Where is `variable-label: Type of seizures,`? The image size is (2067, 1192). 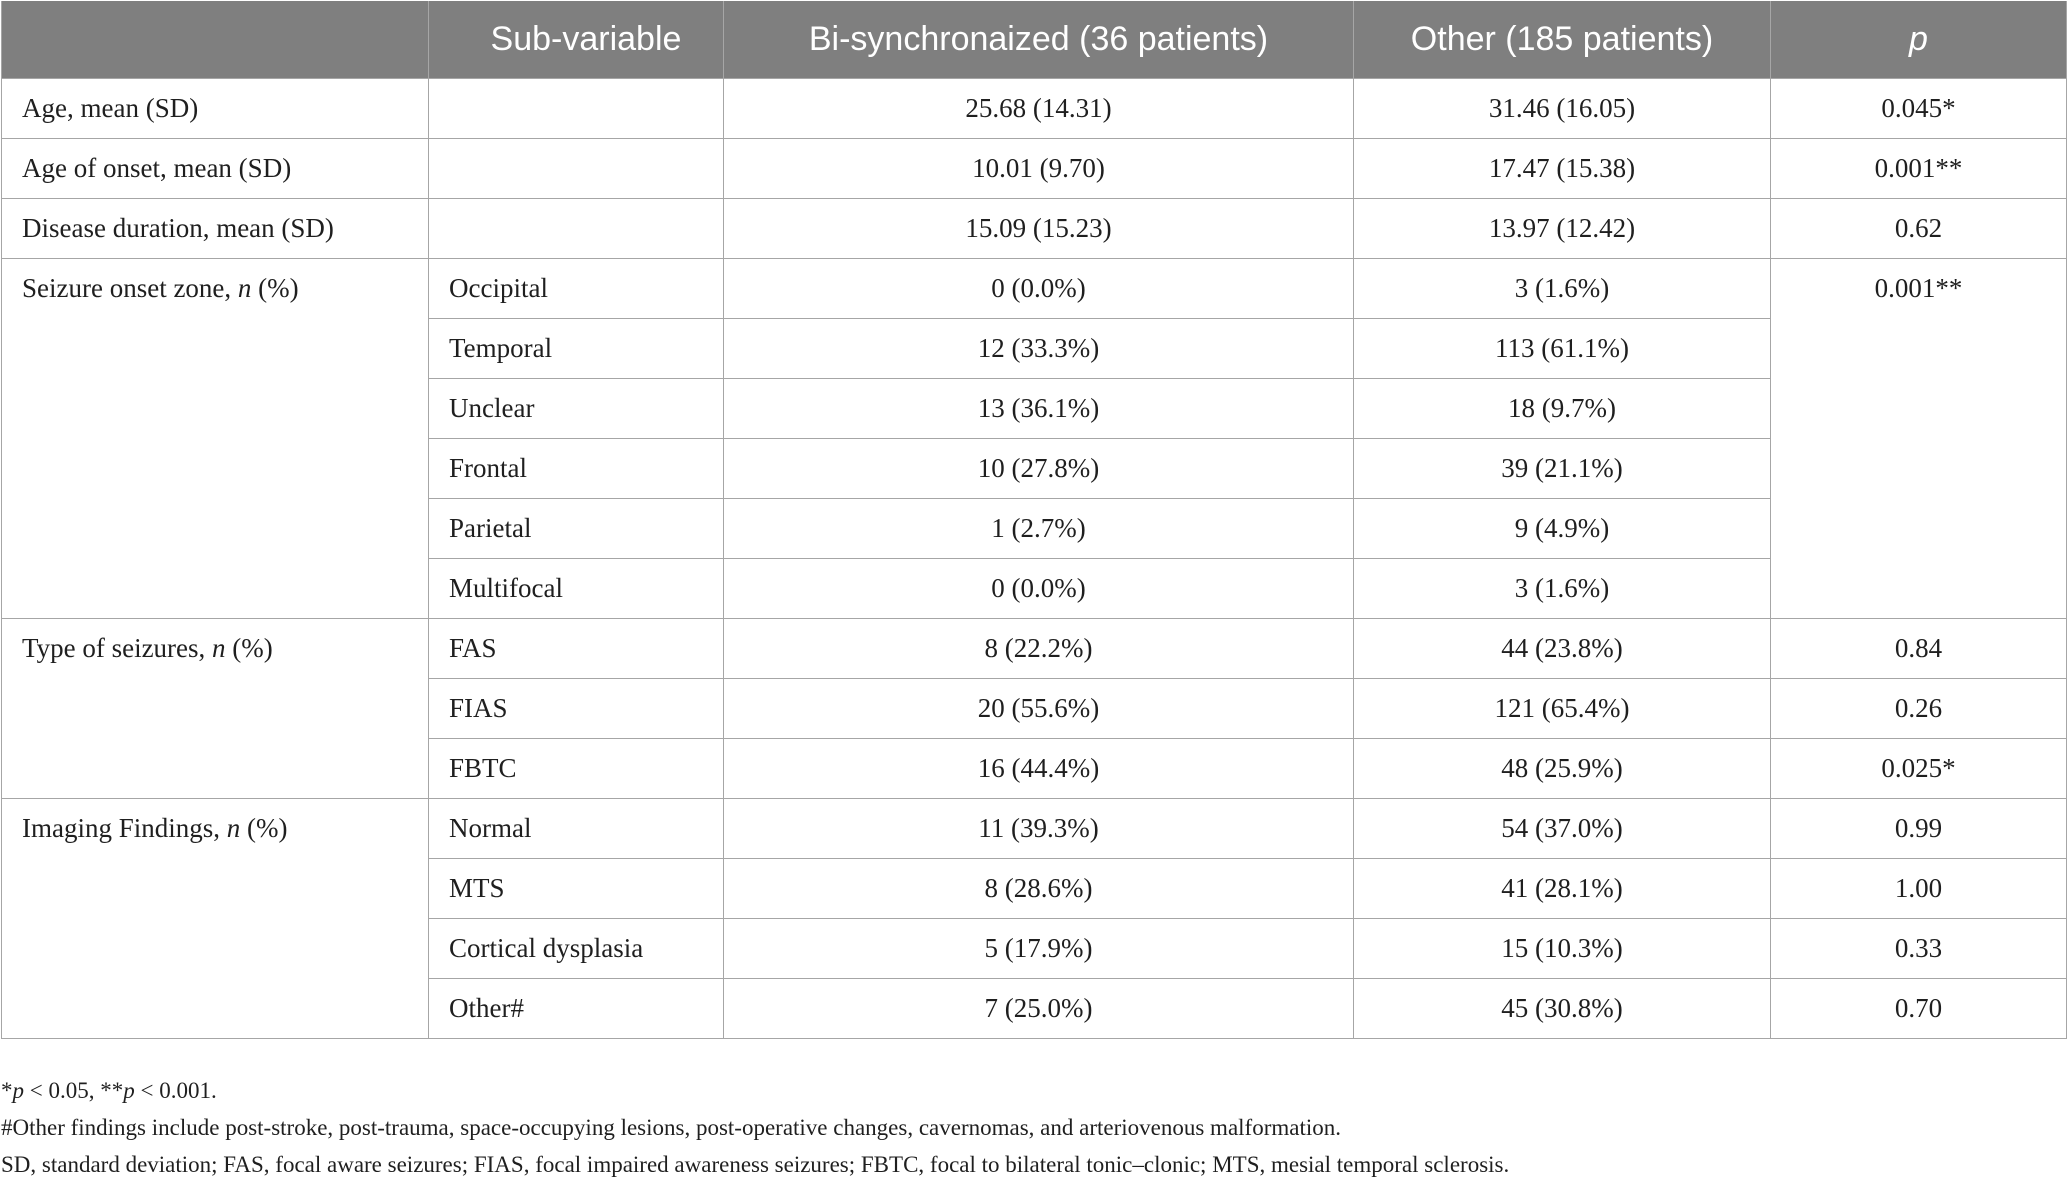
variable-label: Type of seizures, is located at coordinates (117, 647).